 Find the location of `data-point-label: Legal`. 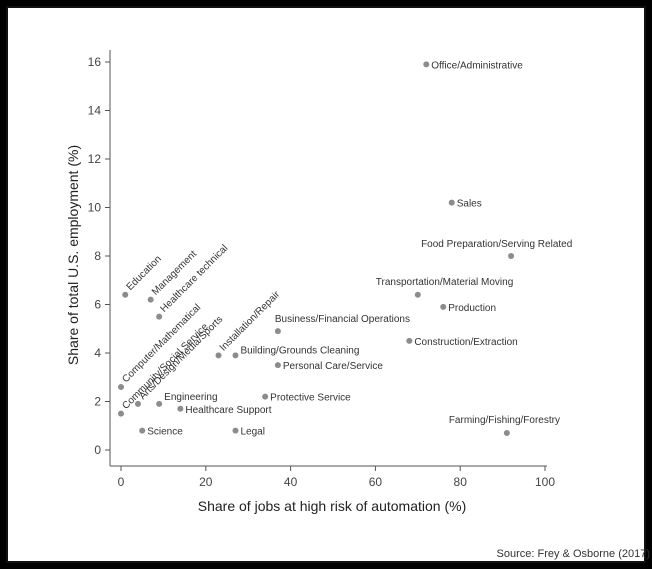

data-point-label: Legal is located at coordinates (252, 432).